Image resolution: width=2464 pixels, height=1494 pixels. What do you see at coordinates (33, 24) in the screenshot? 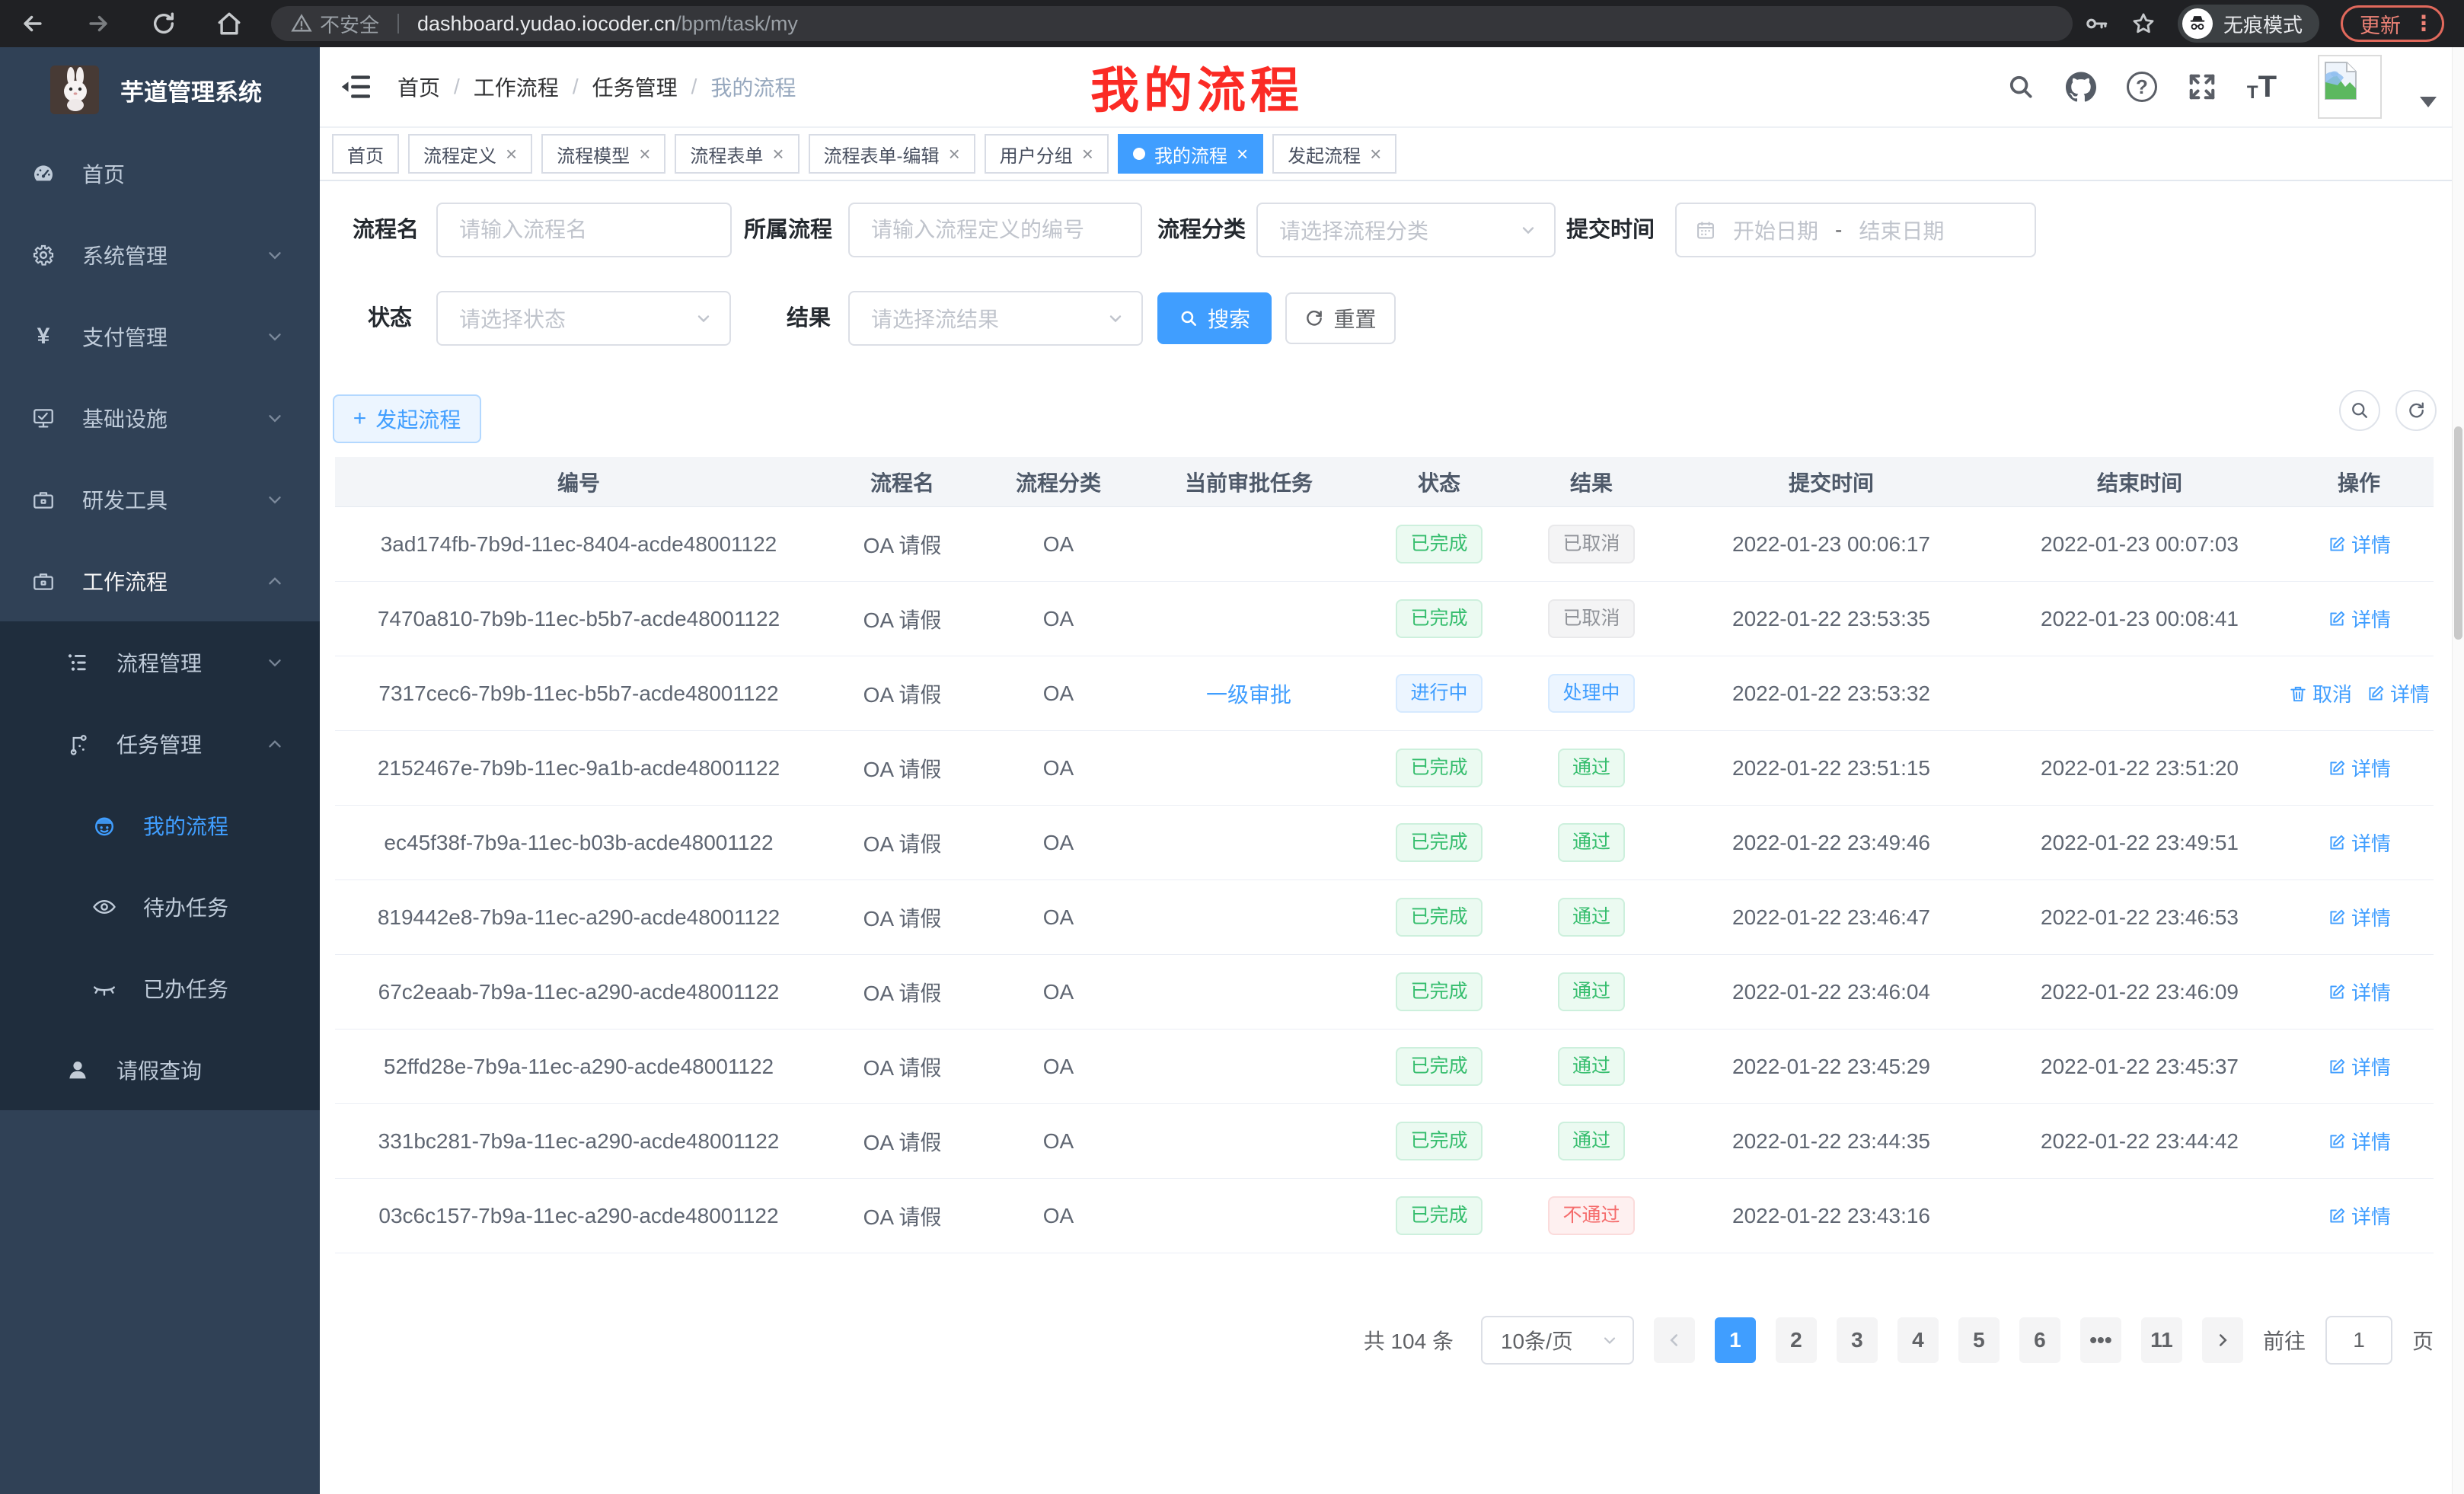
I see `browser-back-icon` at bounding box center [33, 24].